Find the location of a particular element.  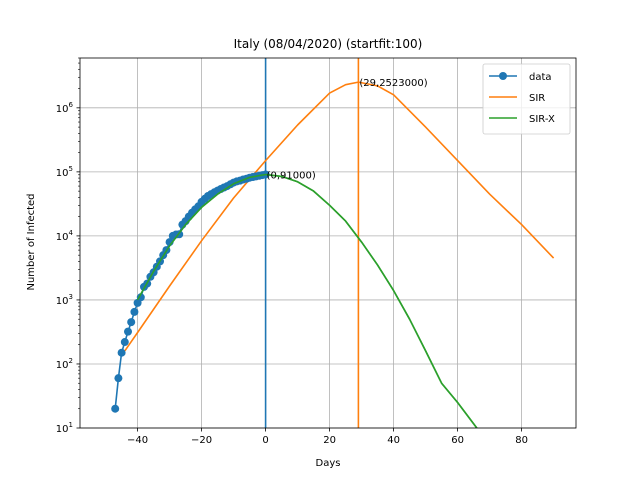

x-axis-label: Days is located at coordinates (328, 463).